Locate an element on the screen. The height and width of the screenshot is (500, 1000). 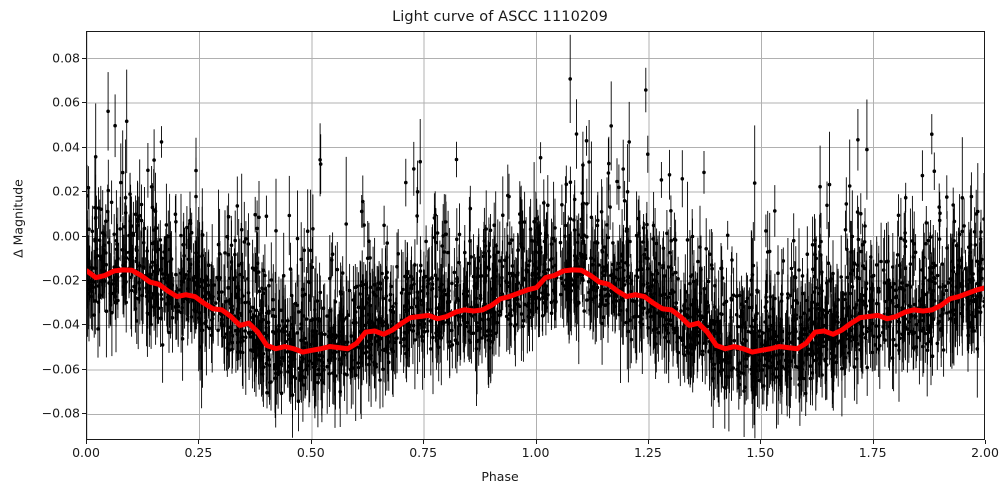
x-axis-tick-labels: 0.00 0.25 0.50 0.75 1.00 1.25 1.50 1.75 2.00 is located at coordinates (500, 455).